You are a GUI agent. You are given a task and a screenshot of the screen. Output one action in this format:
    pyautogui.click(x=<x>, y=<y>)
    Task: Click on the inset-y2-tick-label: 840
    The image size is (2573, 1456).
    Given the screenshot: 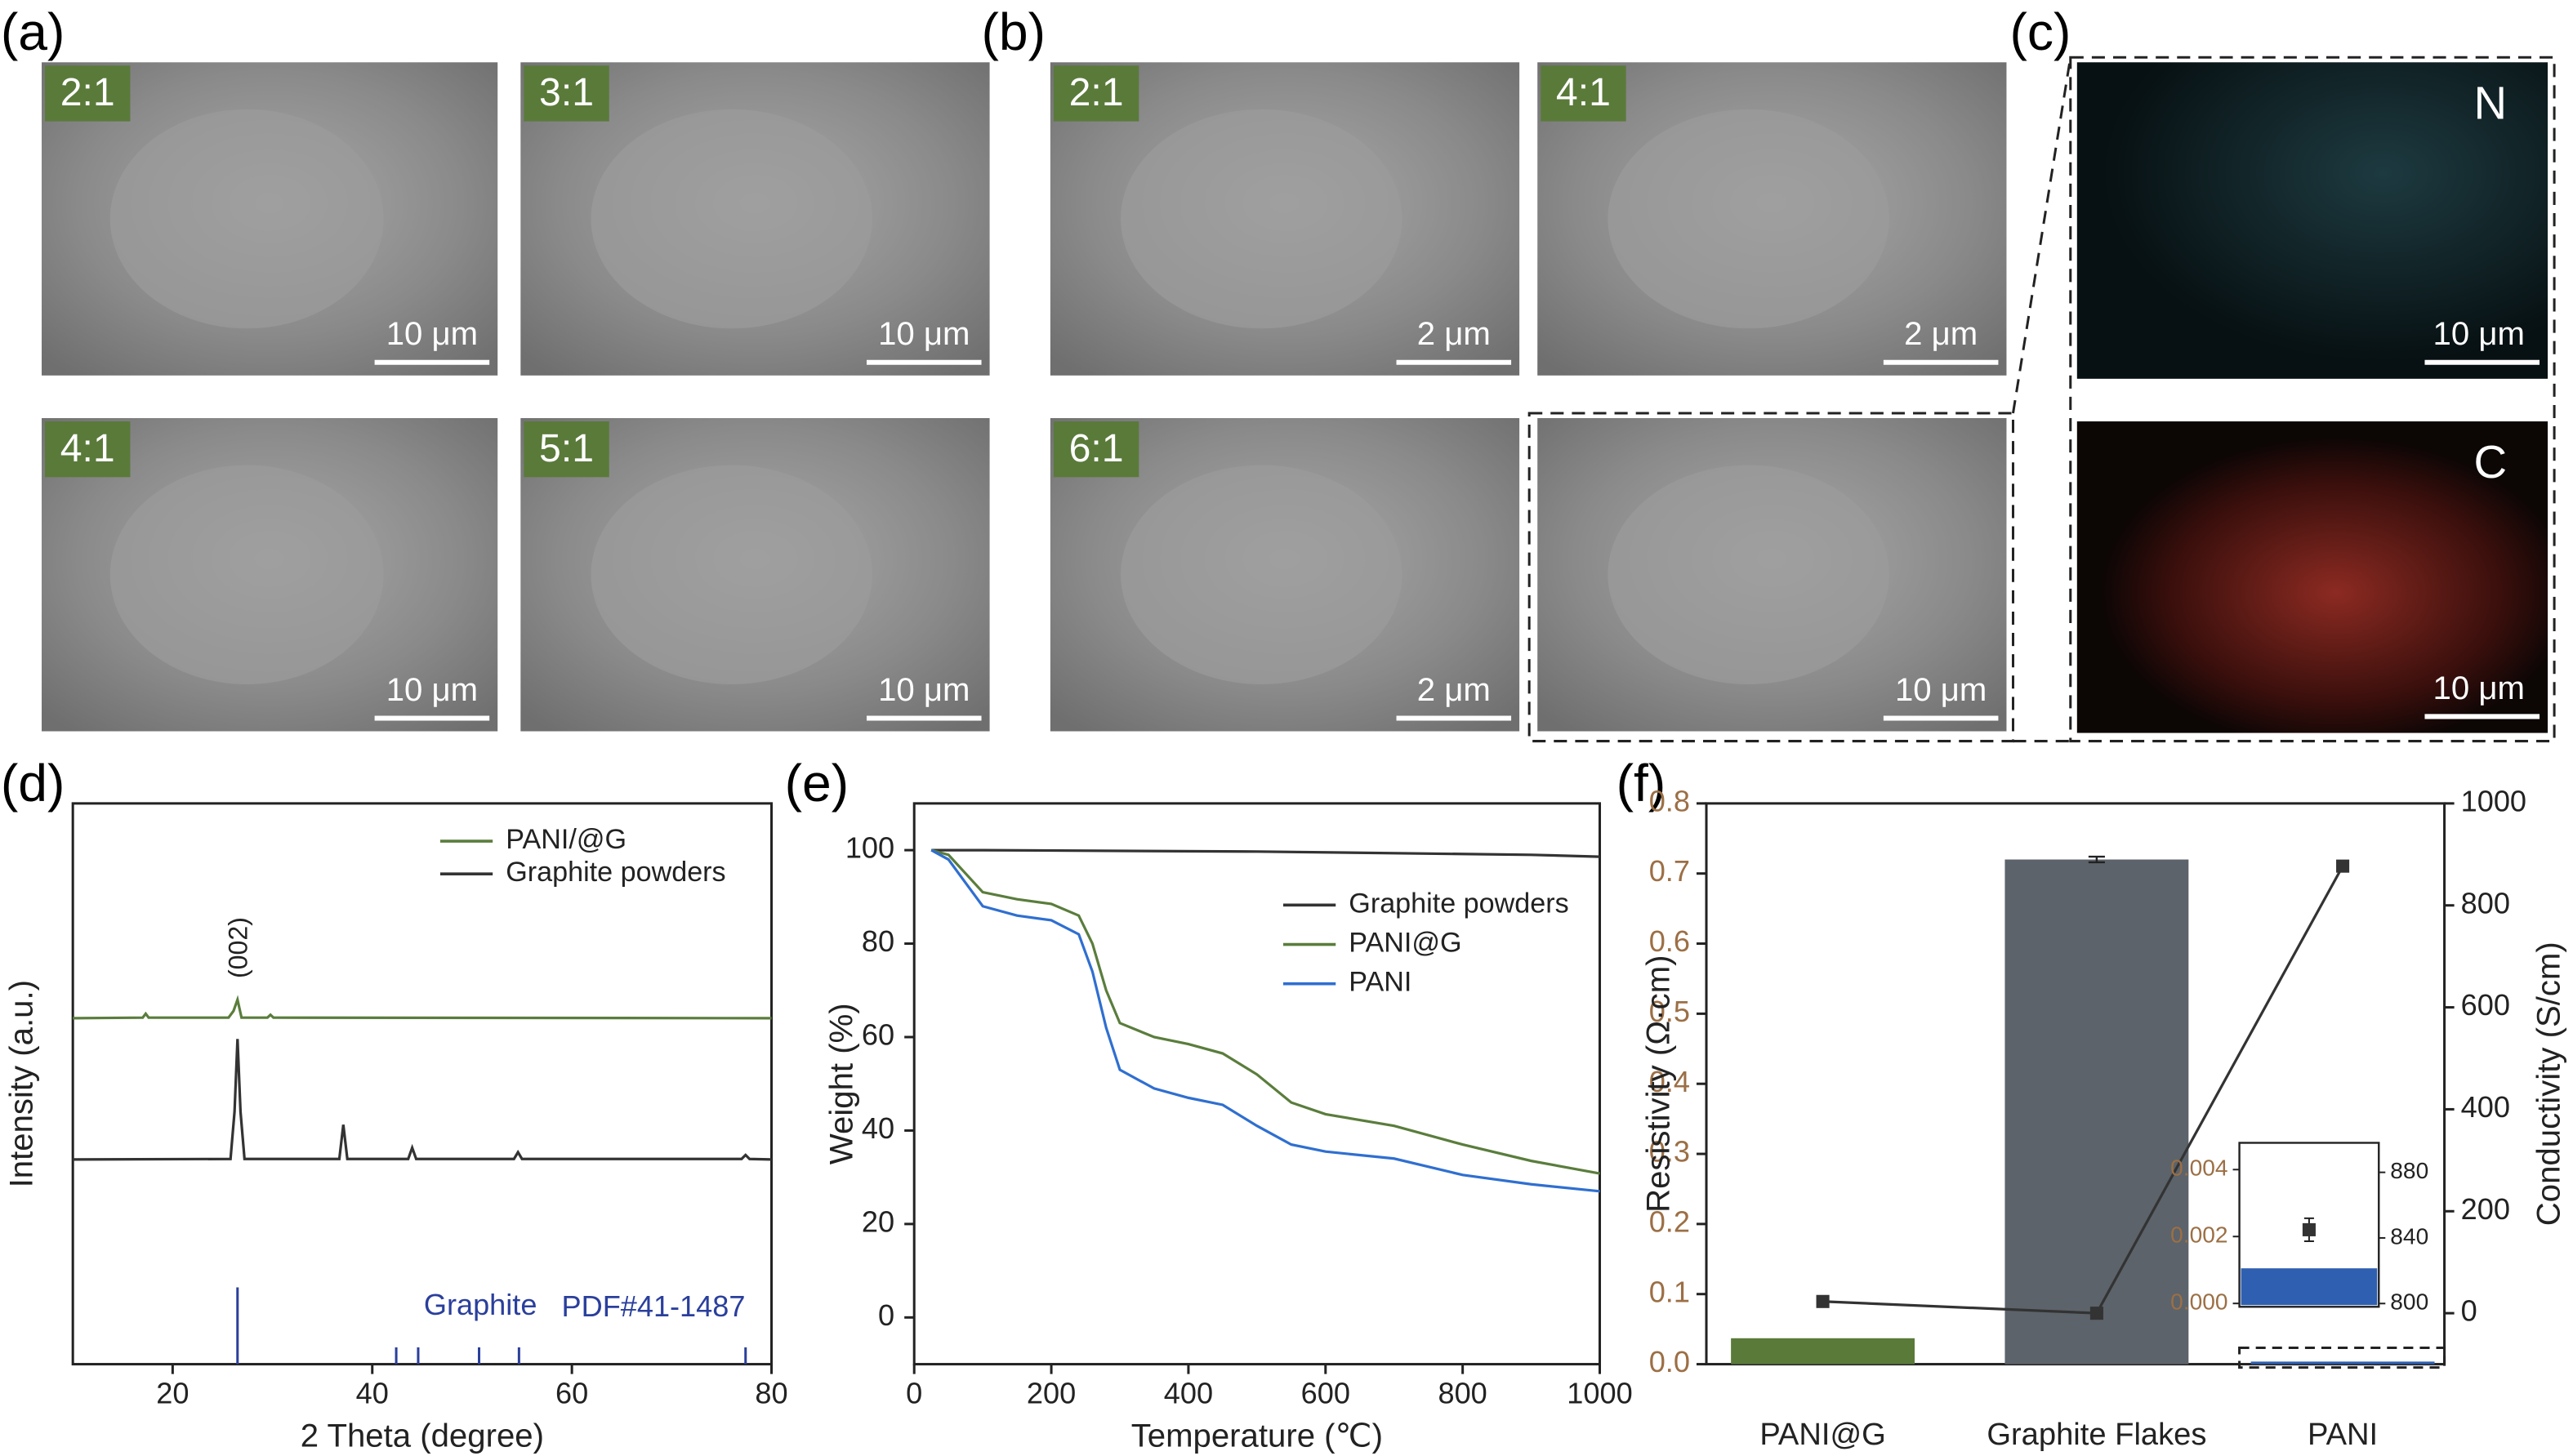 What is the action you would take?
    pyautogui.click(x=2409, y=1236)
    